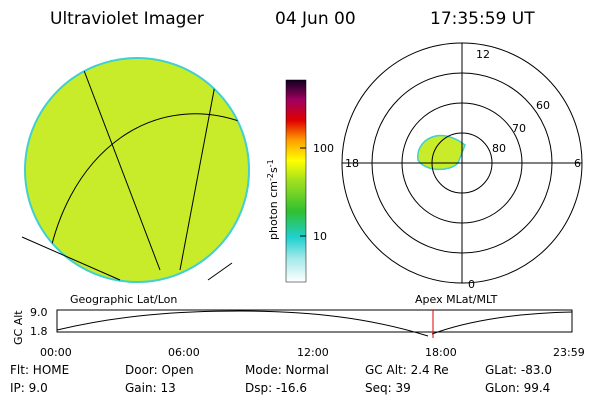 This screenshot has height=400, width=600. What do you see at coordinates (471, 284) in the screenshot?
I see `mlt-label: 0` at bounding box center [471, 284].